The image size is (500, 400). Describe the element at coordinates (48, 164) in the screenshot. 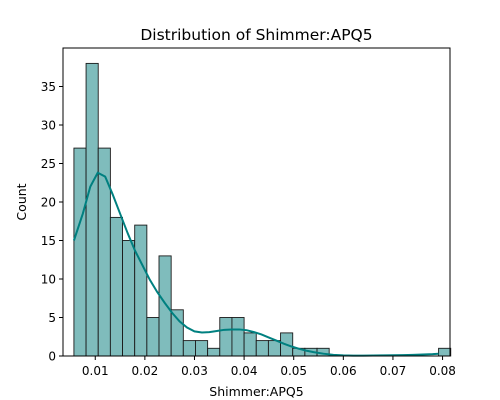

I see `y-tick-label: 25` at that location.